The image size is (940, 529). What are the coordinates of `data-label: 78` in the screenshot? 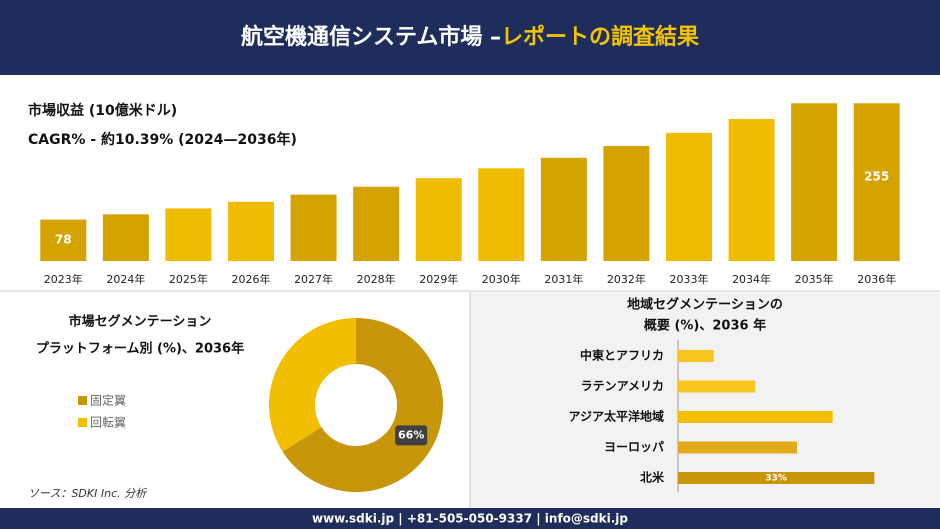 It's located at (63, 240).